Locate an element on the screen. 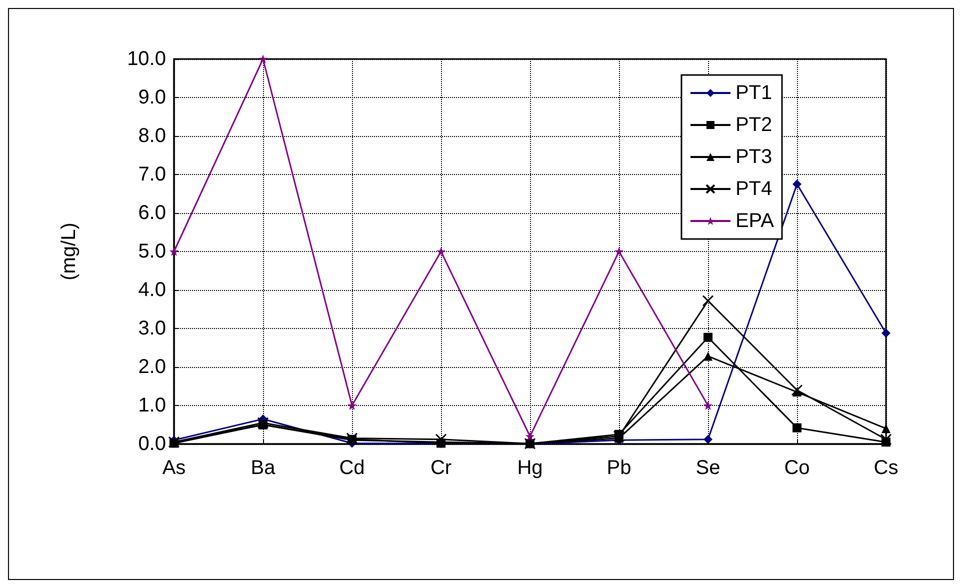  y-tick-label: 1.0 is located at coordinates (152, 405).